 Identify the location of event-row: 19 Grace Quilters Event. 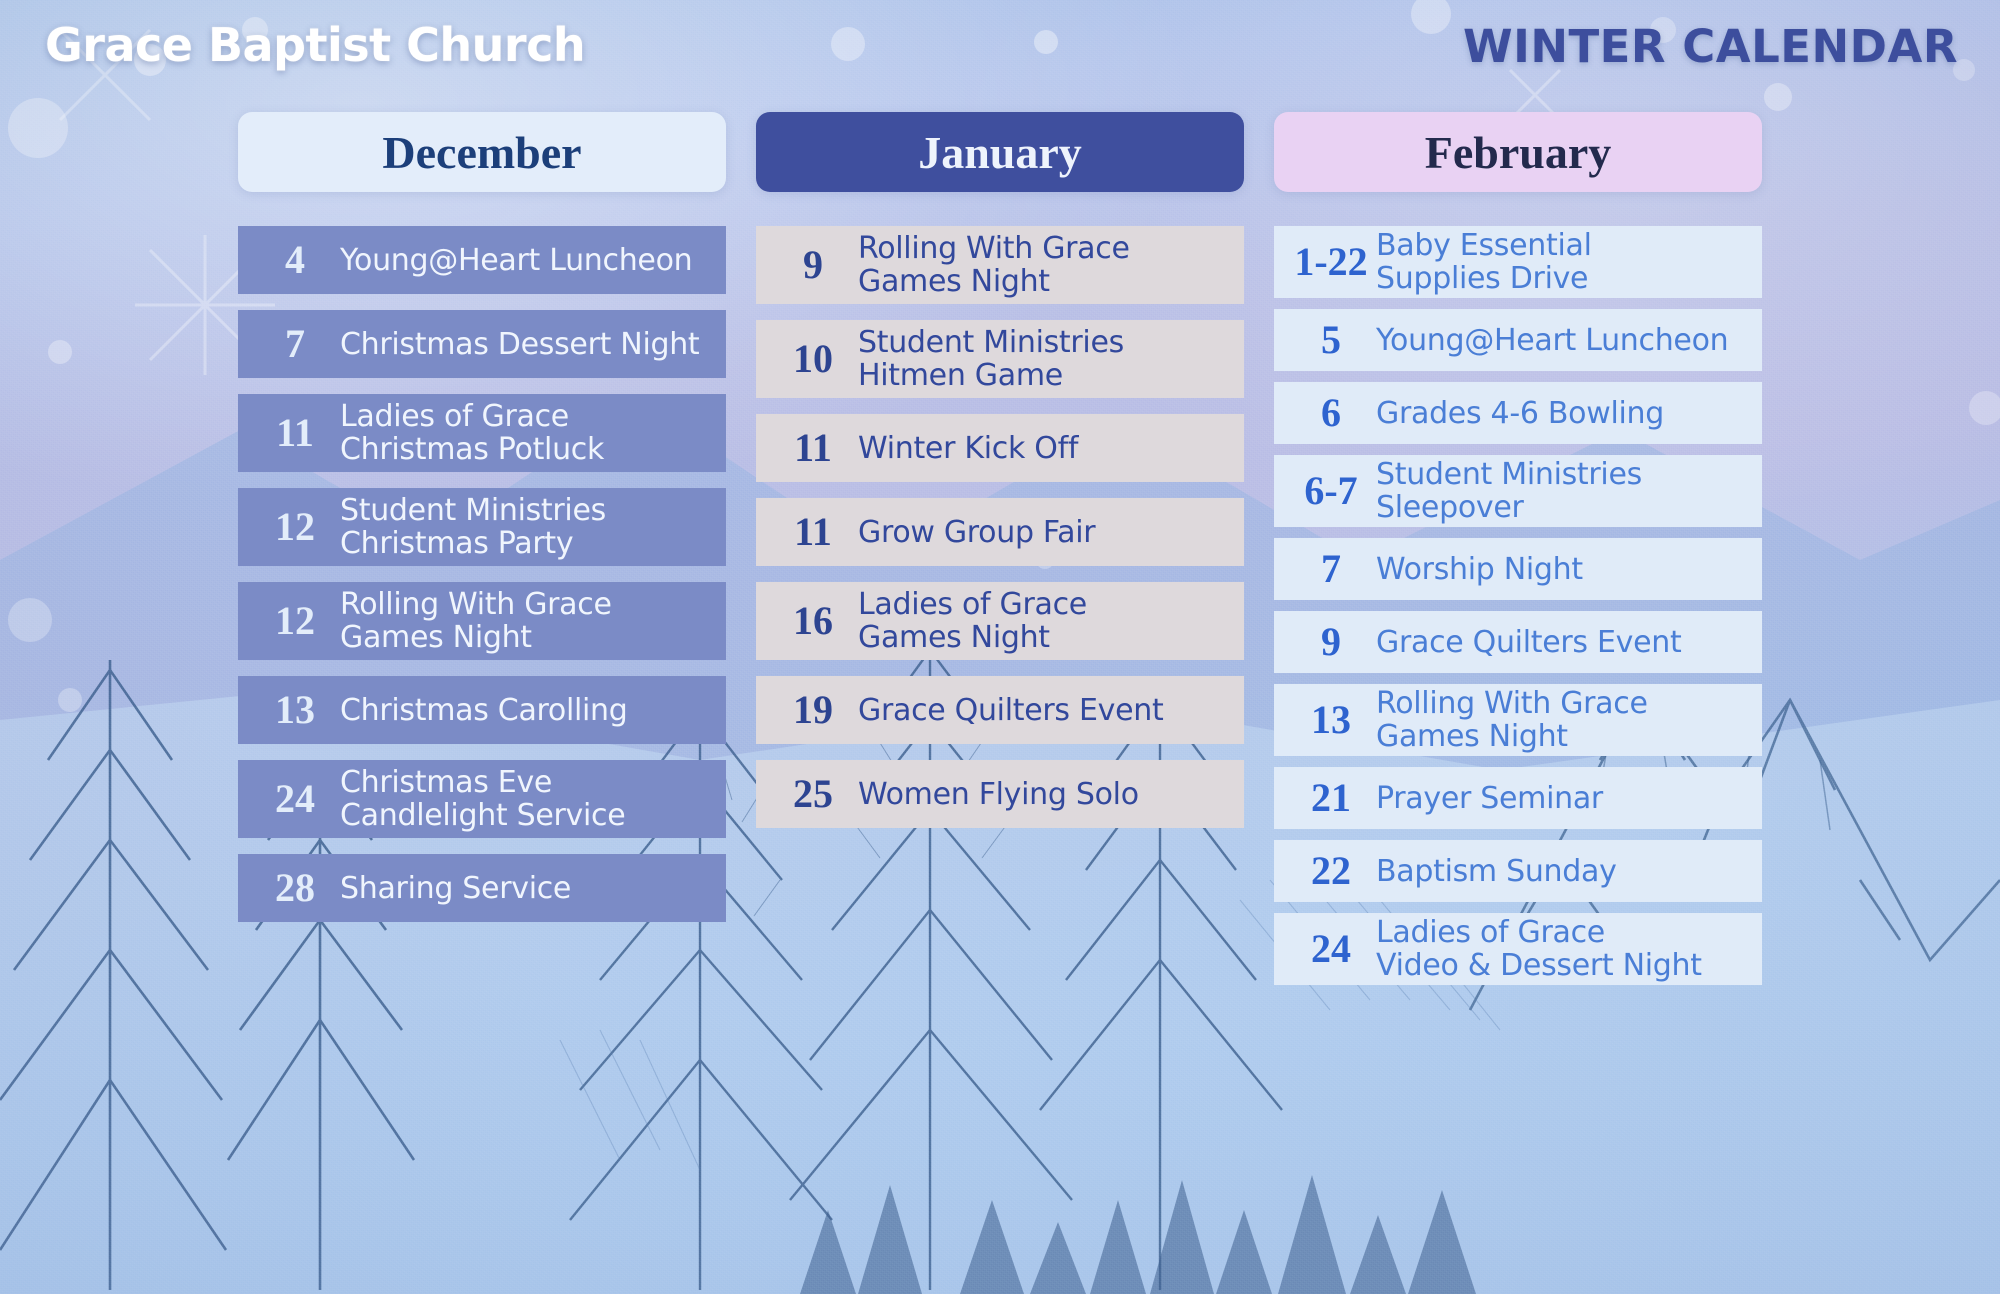
(1000, 710).